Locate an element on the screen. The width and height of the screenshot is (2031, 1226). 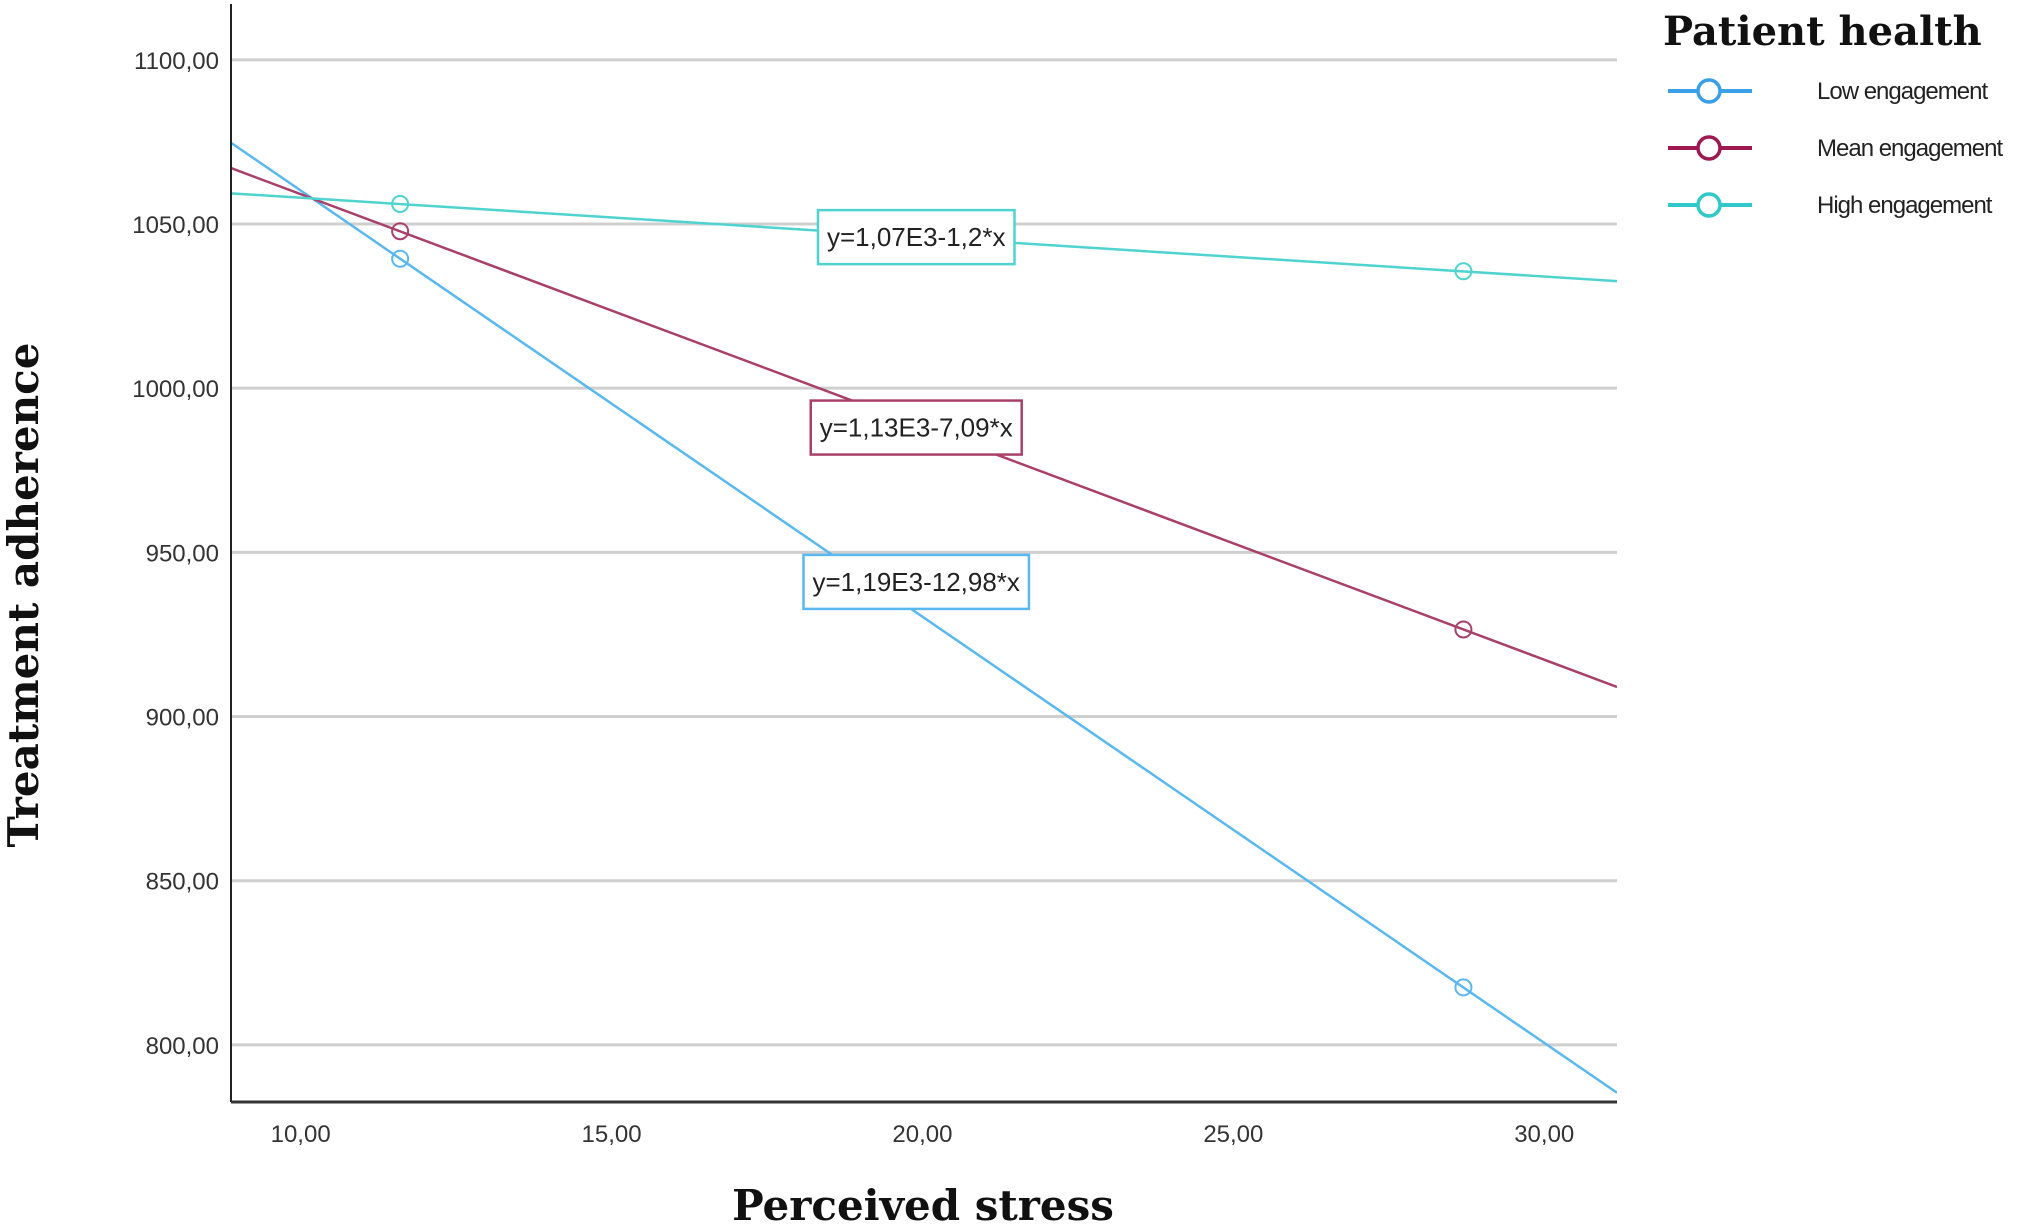
equation-label: y=1,13E3-7,09*x is located at coordinates (916, 428).